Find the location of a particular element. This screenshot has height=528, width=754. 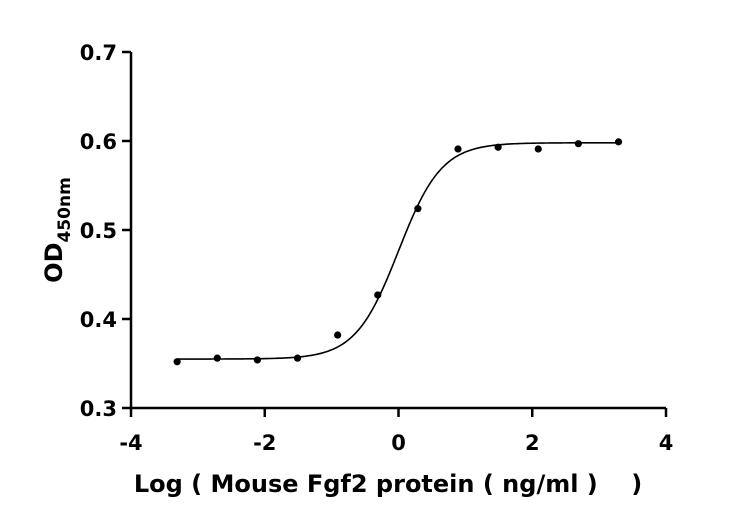

y-axis-title-main: OD is located at coordinates (54, 262).